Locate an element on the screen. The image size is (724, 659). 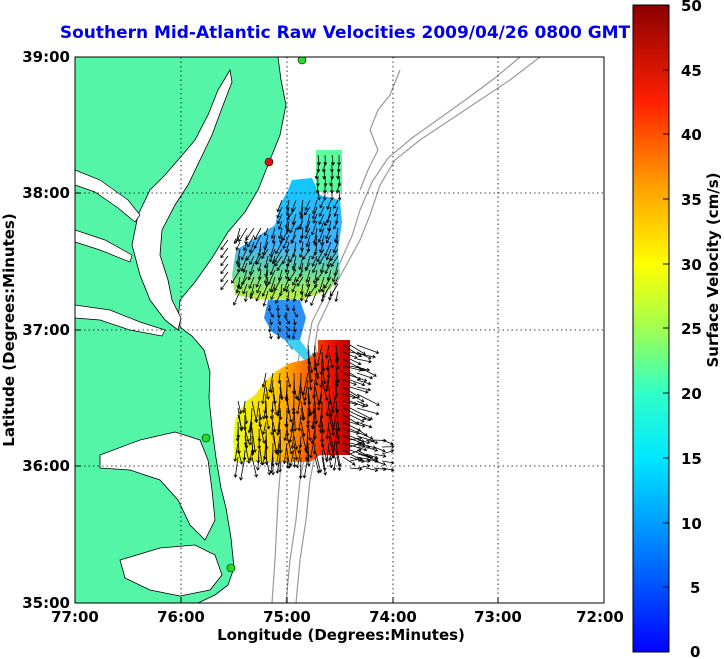
colorbar-tick-label: 15 is located at coordinates (691, 459).